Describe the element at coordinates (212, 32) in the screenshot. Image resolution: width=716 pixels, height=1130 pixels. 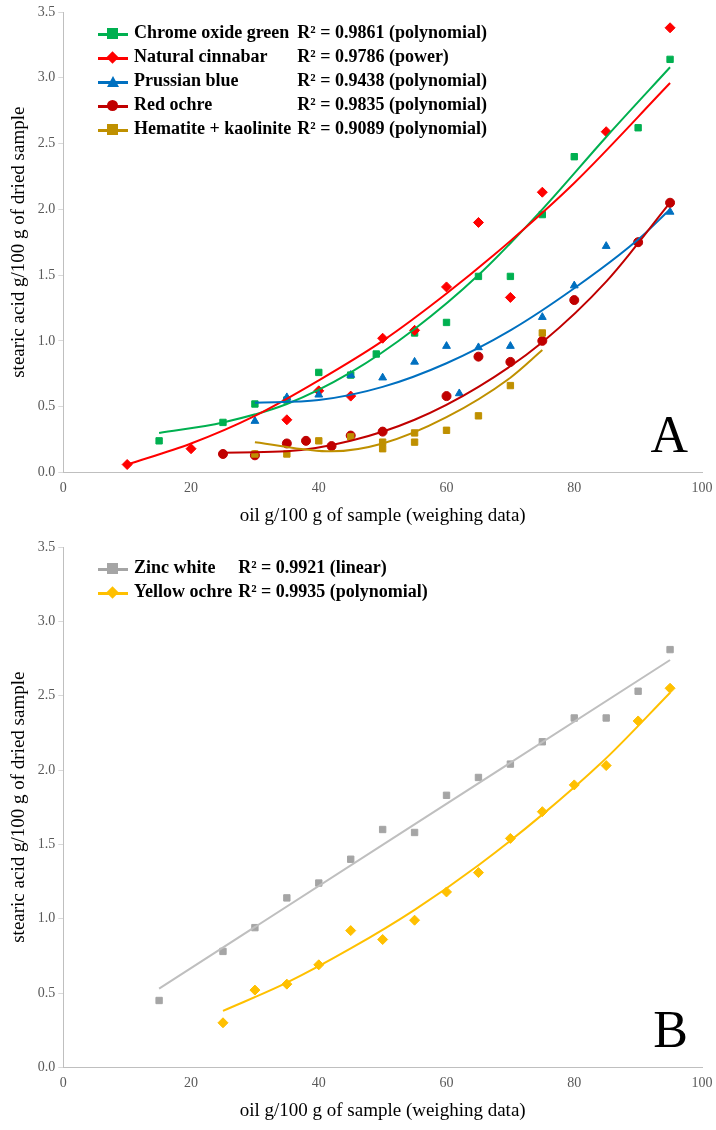
I see `legend-label: Chrome oxide green` at that location.